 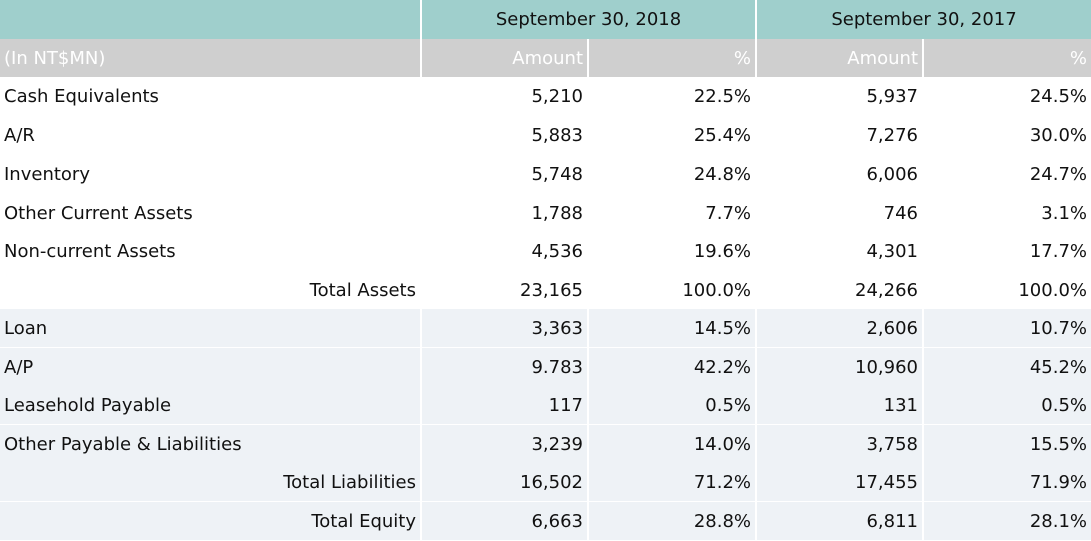 I want to click on row-label: Total Liabilities, so click(x=210, y=482).